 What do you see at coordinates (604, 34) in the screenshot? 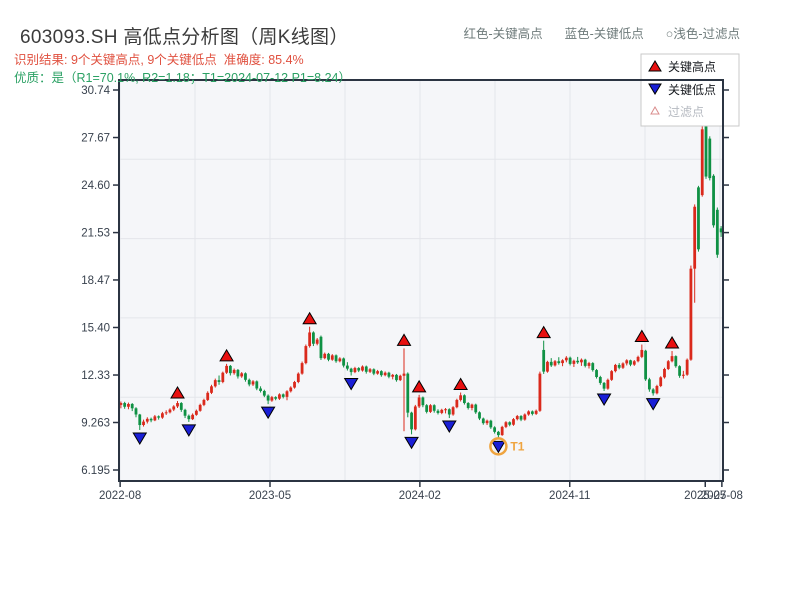
I see `color-key-low: 蓝色-关键低点` at bounding box center [604, 34].